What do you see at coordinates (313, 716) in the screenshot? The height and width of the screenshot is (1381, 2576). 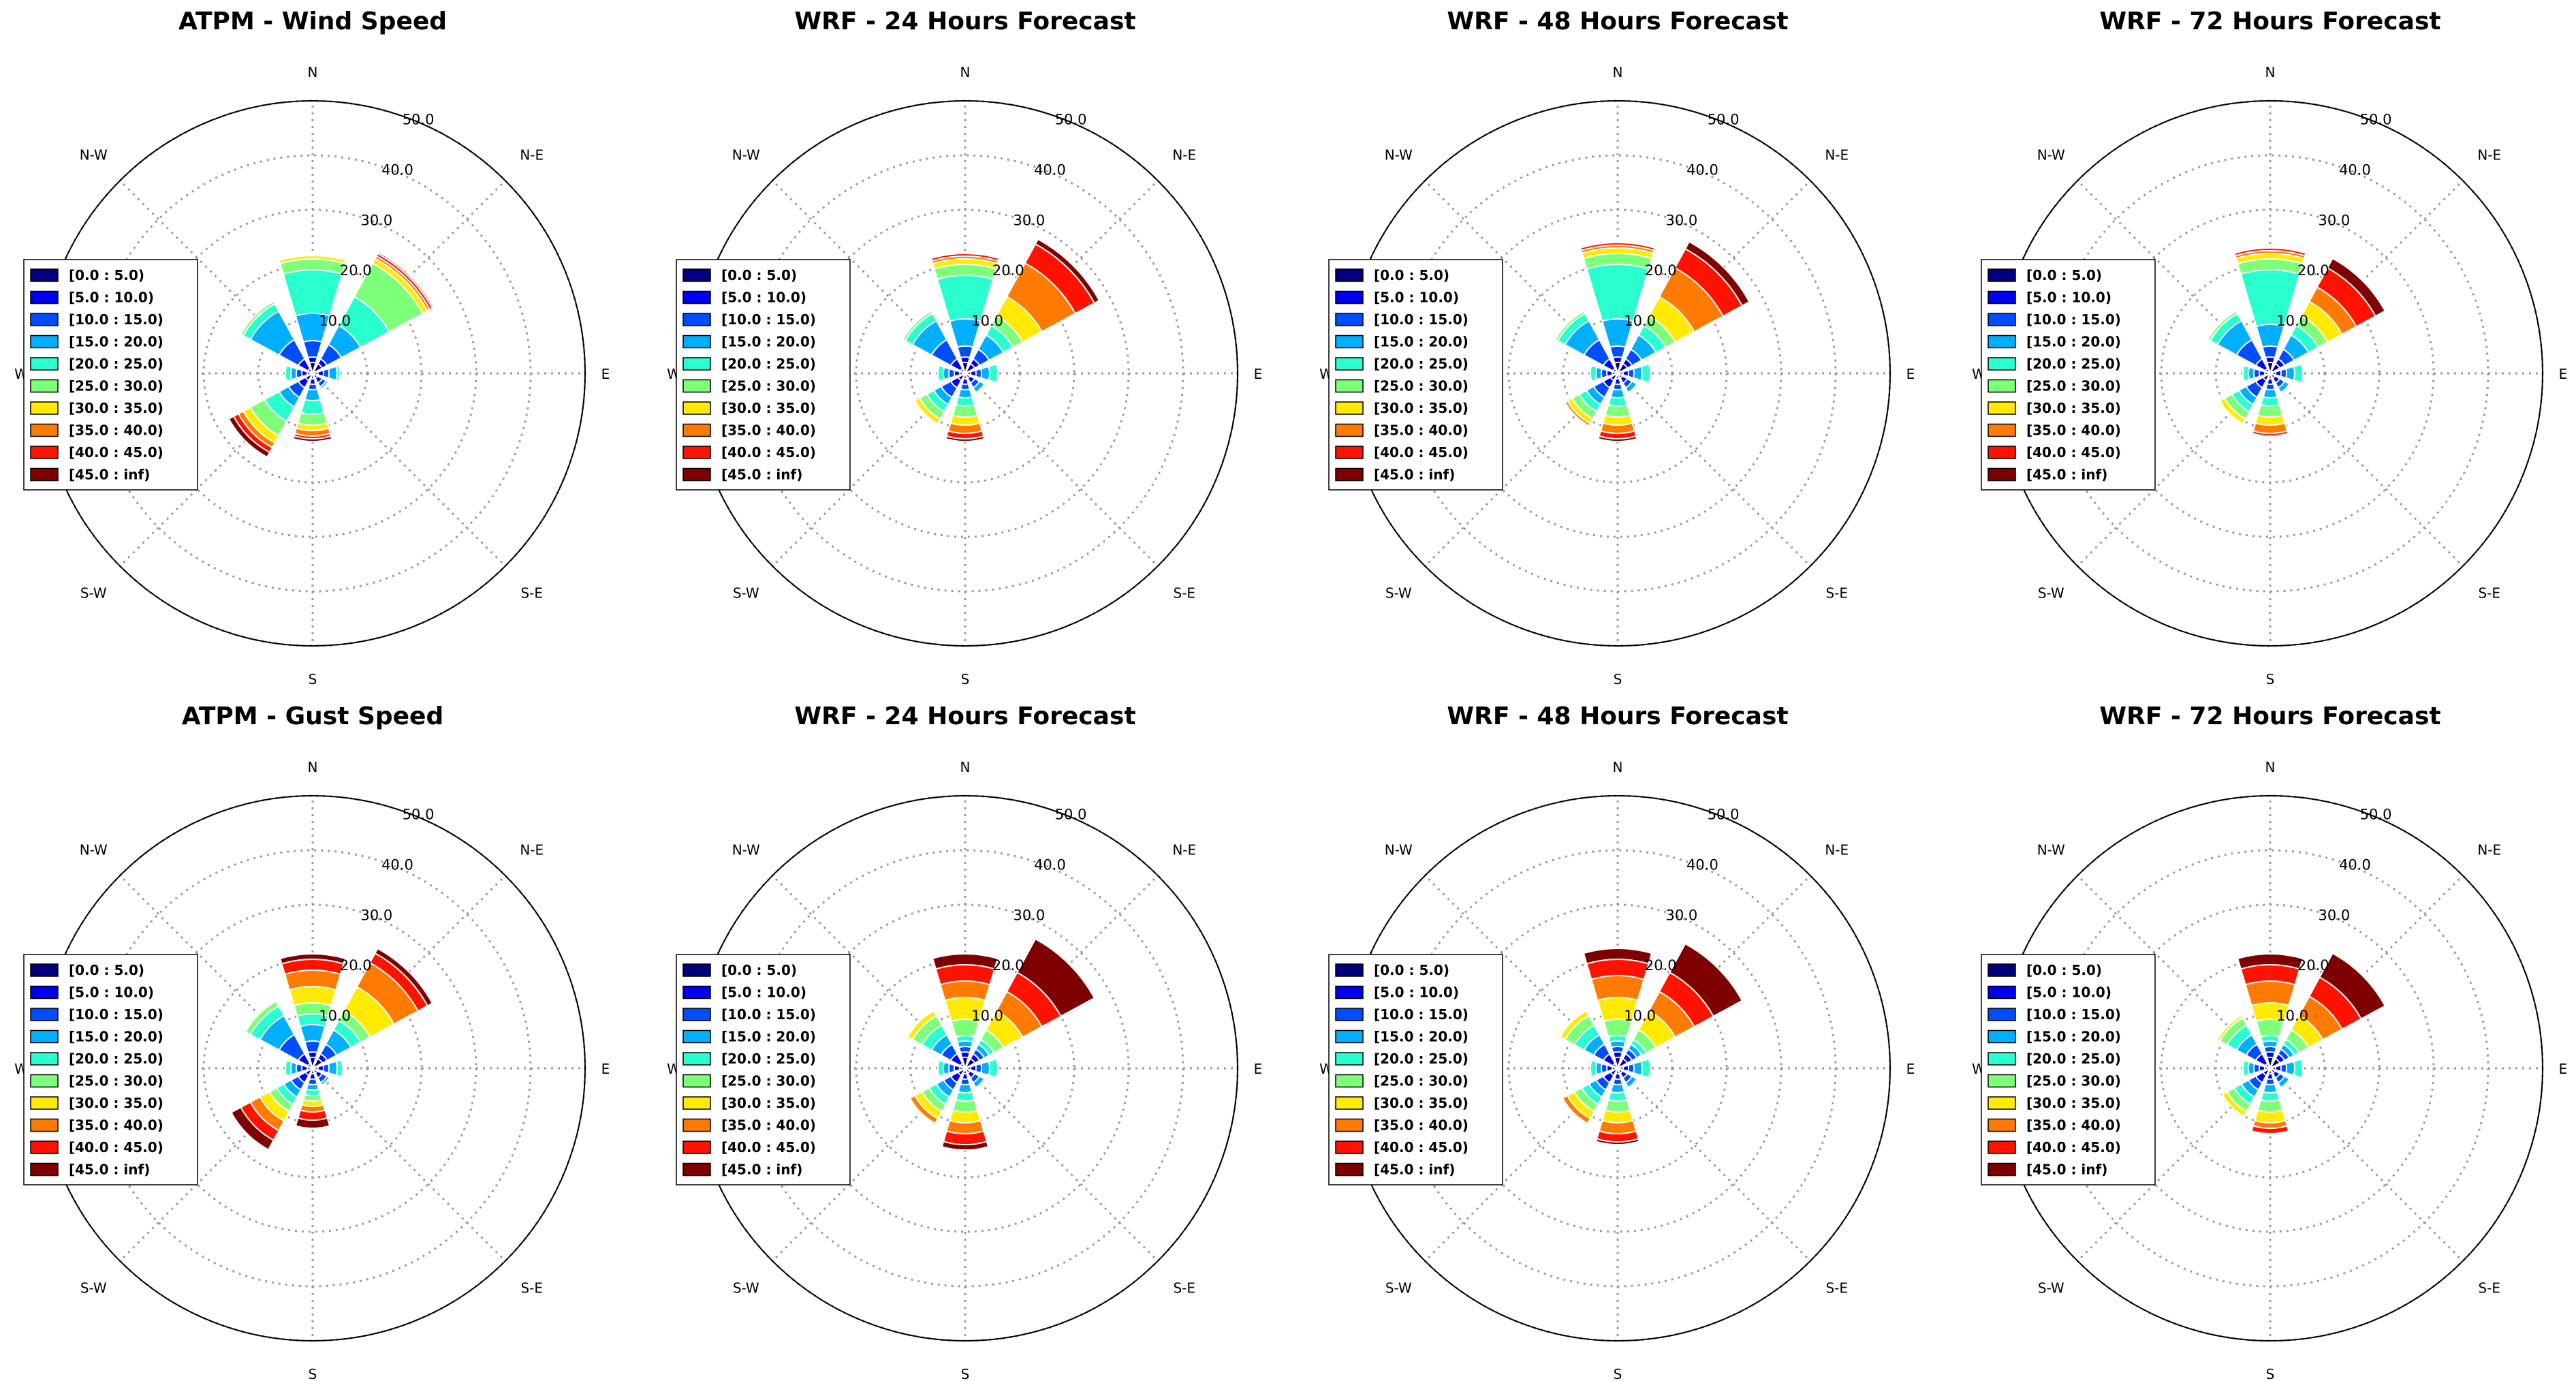 I see `panel-title: ATPM - Gust Speed` at bounding box center [313, 716].